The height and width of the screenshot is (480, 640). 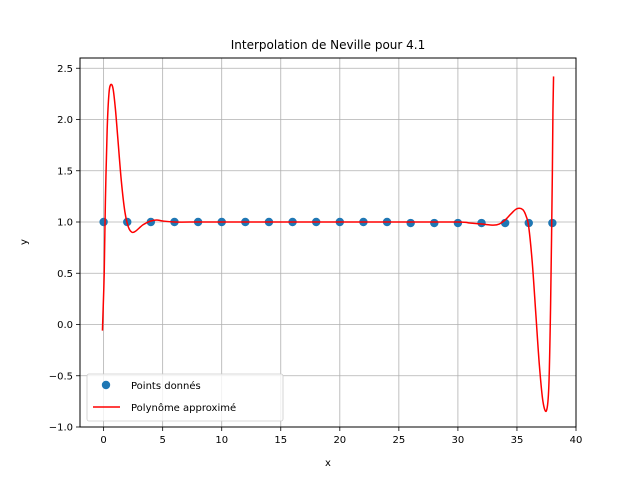 I want to click on y-axis-label: y, so click(x=24, y=242).